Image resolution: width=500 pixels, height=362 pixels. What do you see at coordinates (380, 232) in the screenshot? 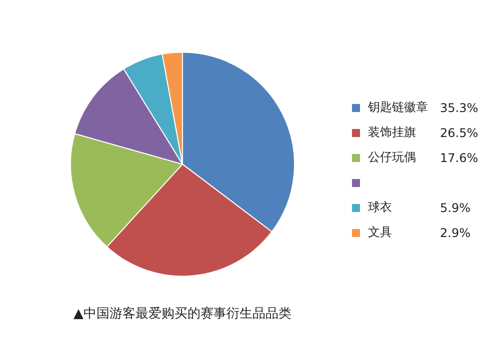
I see `legend-label: 文具` at bounding box center [380, 232].